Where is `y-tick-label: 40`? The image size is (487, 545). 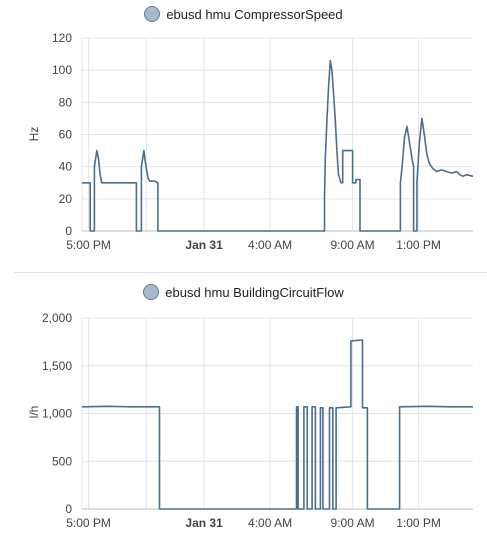 y-tick-label: 40 is located at coordinates (66, 167).